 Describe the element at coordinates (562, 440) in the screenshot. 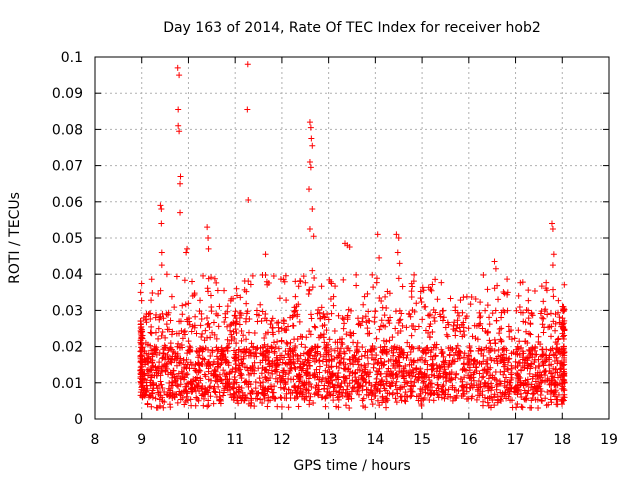

I see `x-tick-label: 18` at that location.